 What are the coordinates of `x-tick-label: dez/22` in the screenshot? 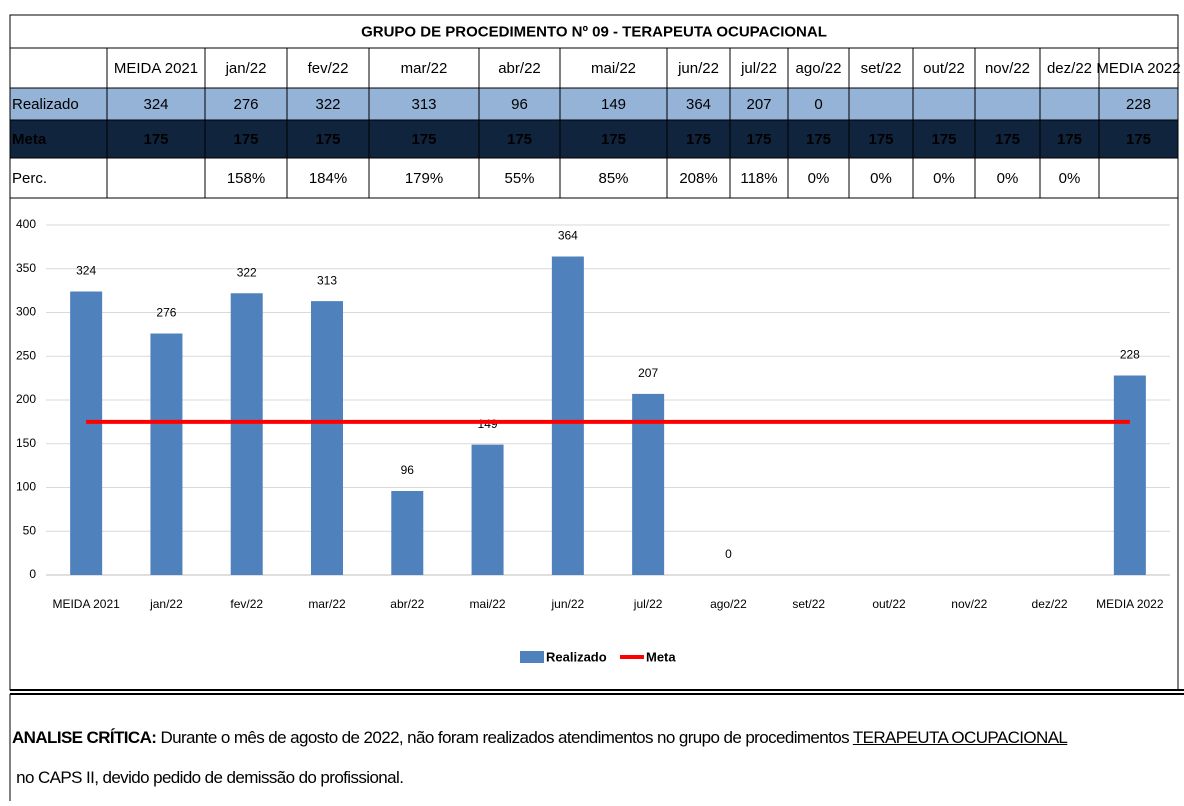 It's located at (1050, 604).